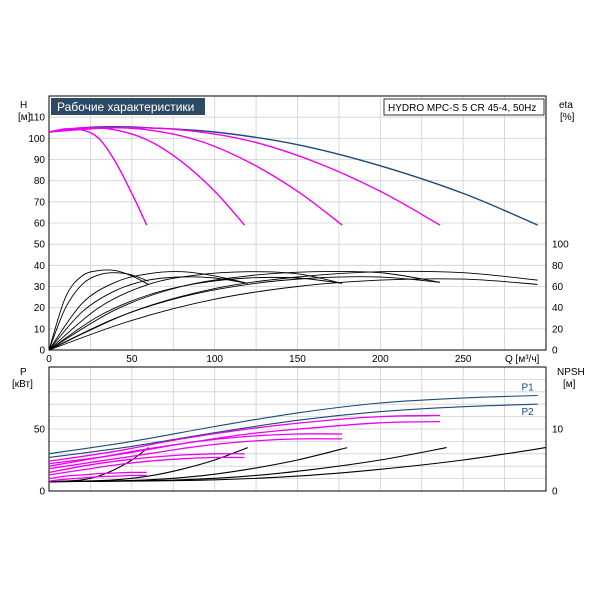  I want to click on power-curve-p1, so click(293, 424).